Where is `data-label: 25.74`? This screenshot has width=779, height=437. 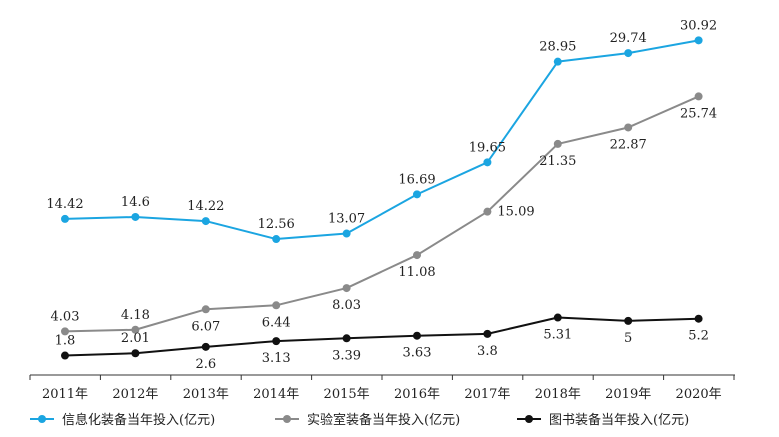
data-label: 25.74 is located at coordinates (698, 113).